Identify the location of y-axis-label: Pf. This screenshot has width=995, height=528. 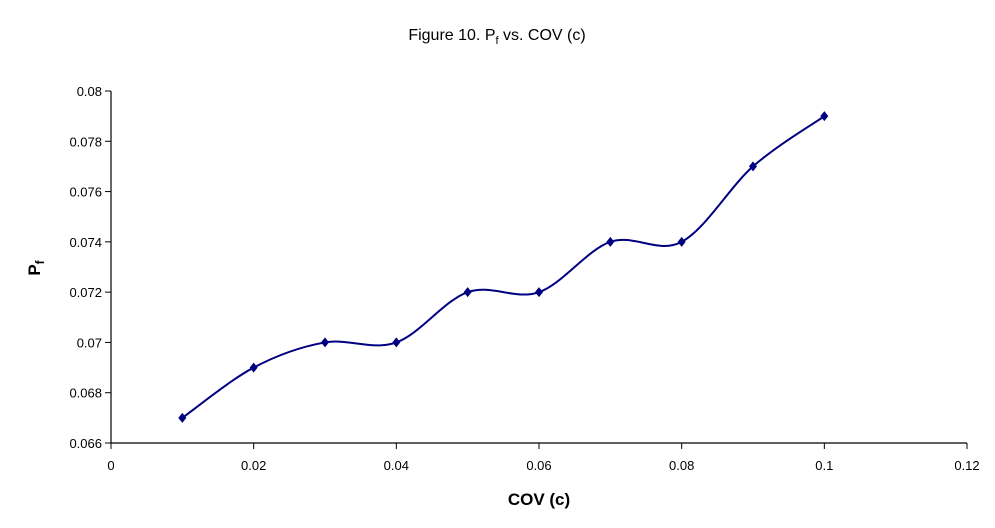
(36, 267).